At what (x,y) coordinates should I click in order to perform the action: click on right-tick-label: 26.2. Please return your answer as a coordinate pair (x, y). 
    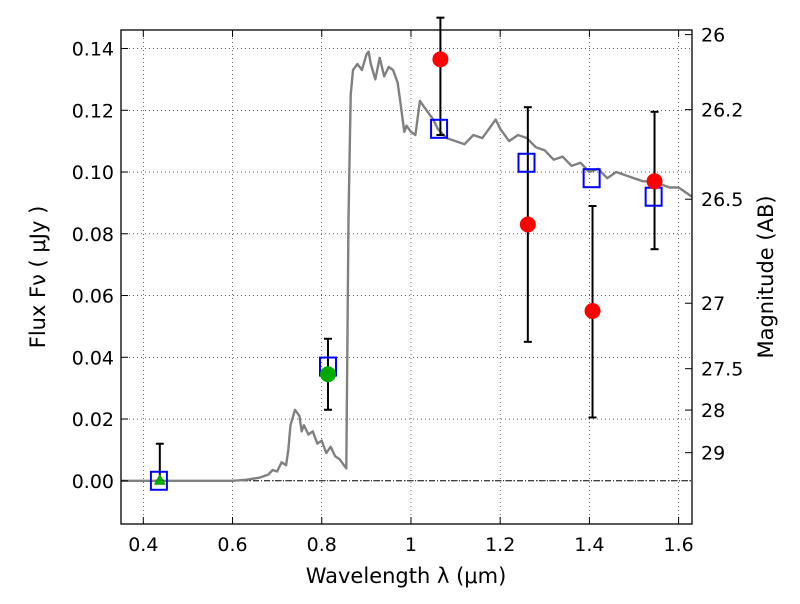
    Looking at the image, I should click on (722, 111).